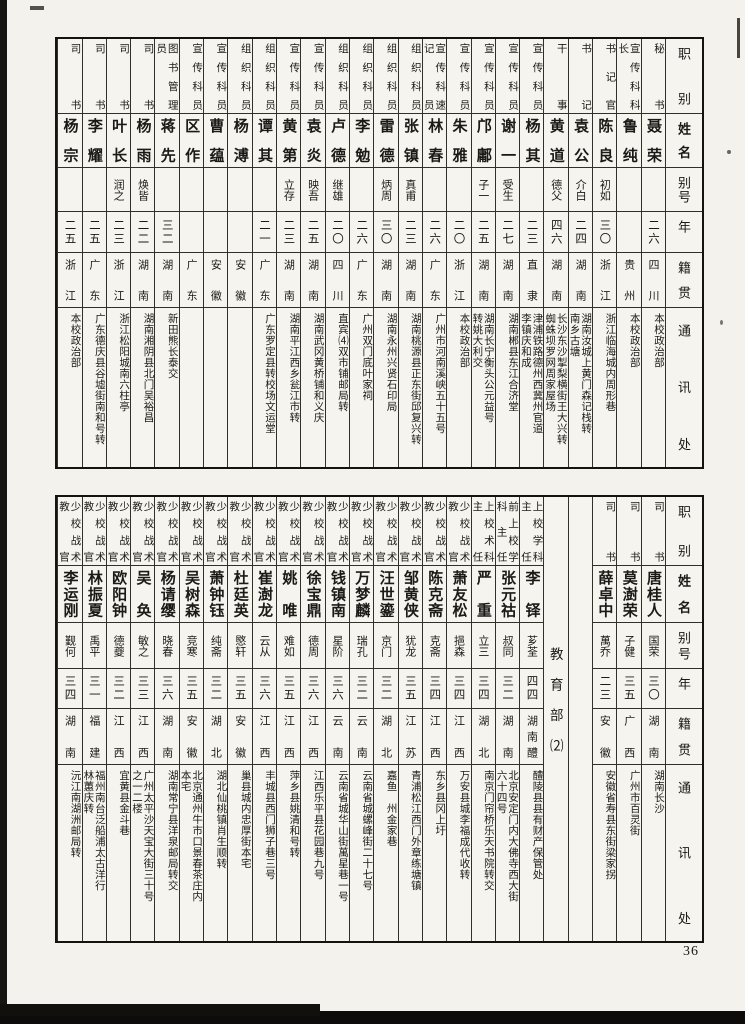 This screenshot has height=1024, width=745. What do you see at coordinates (216, 279) in the screenshot?
I see `person-origin: 安徽` at bounding box center [216, 279].